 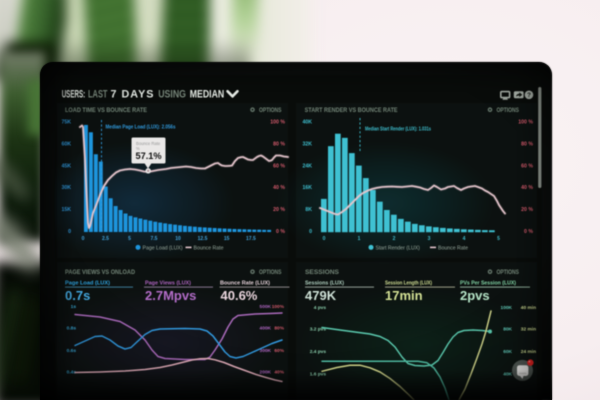 I want to click on svg-text: 7 DAYS, so click(x=133, y=94).